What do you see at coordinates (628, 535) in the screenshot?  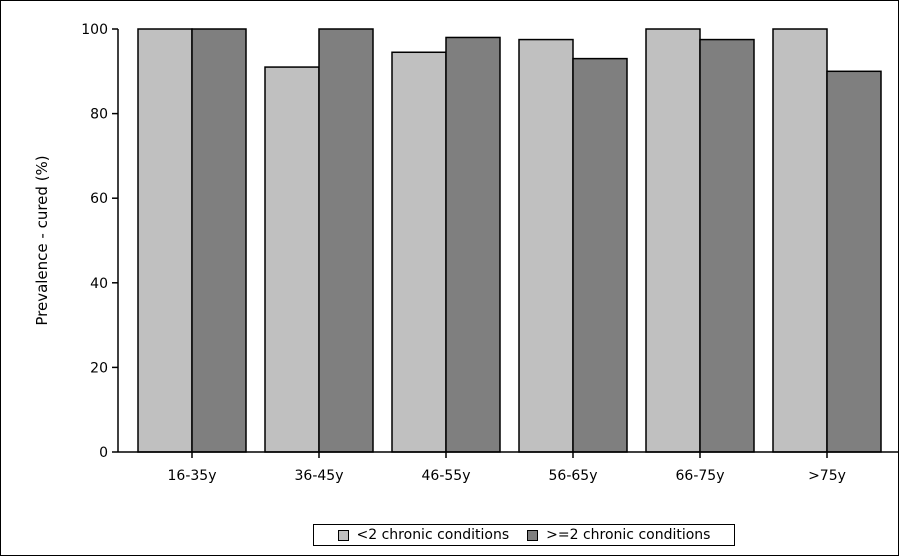 I see `legend-label-series-2: >=2 chronic conditions` at bounding box center [628, 535].